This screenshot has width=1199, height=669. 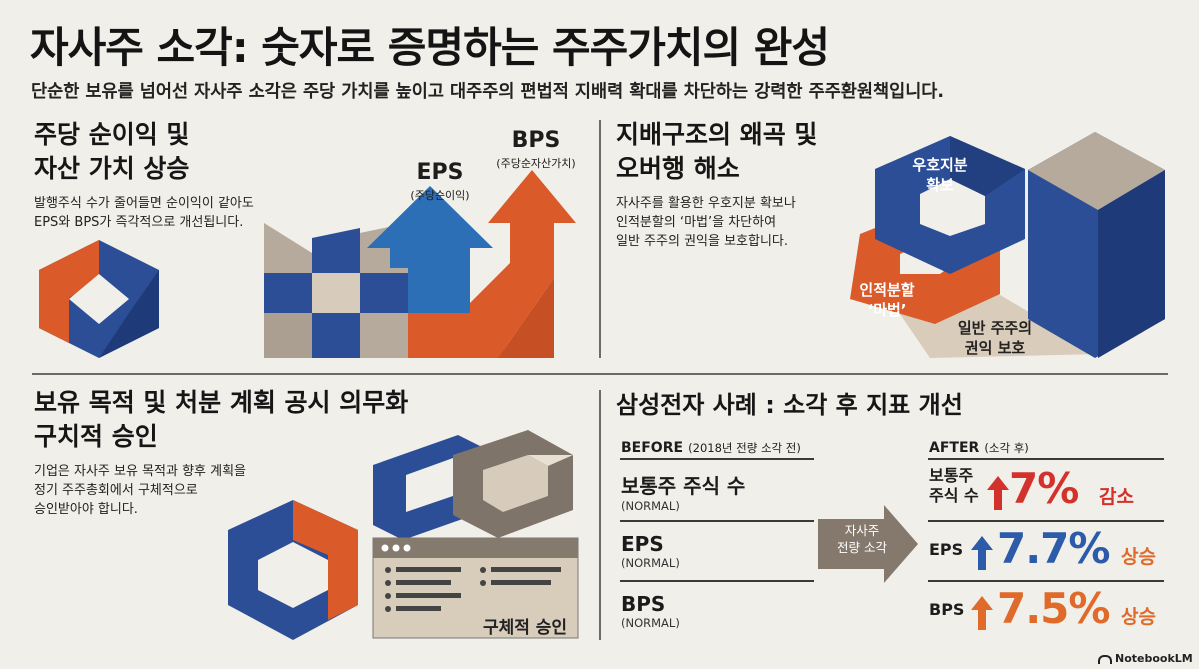 I want to click on bps-arrow-icon, so click(x=492, y=264).